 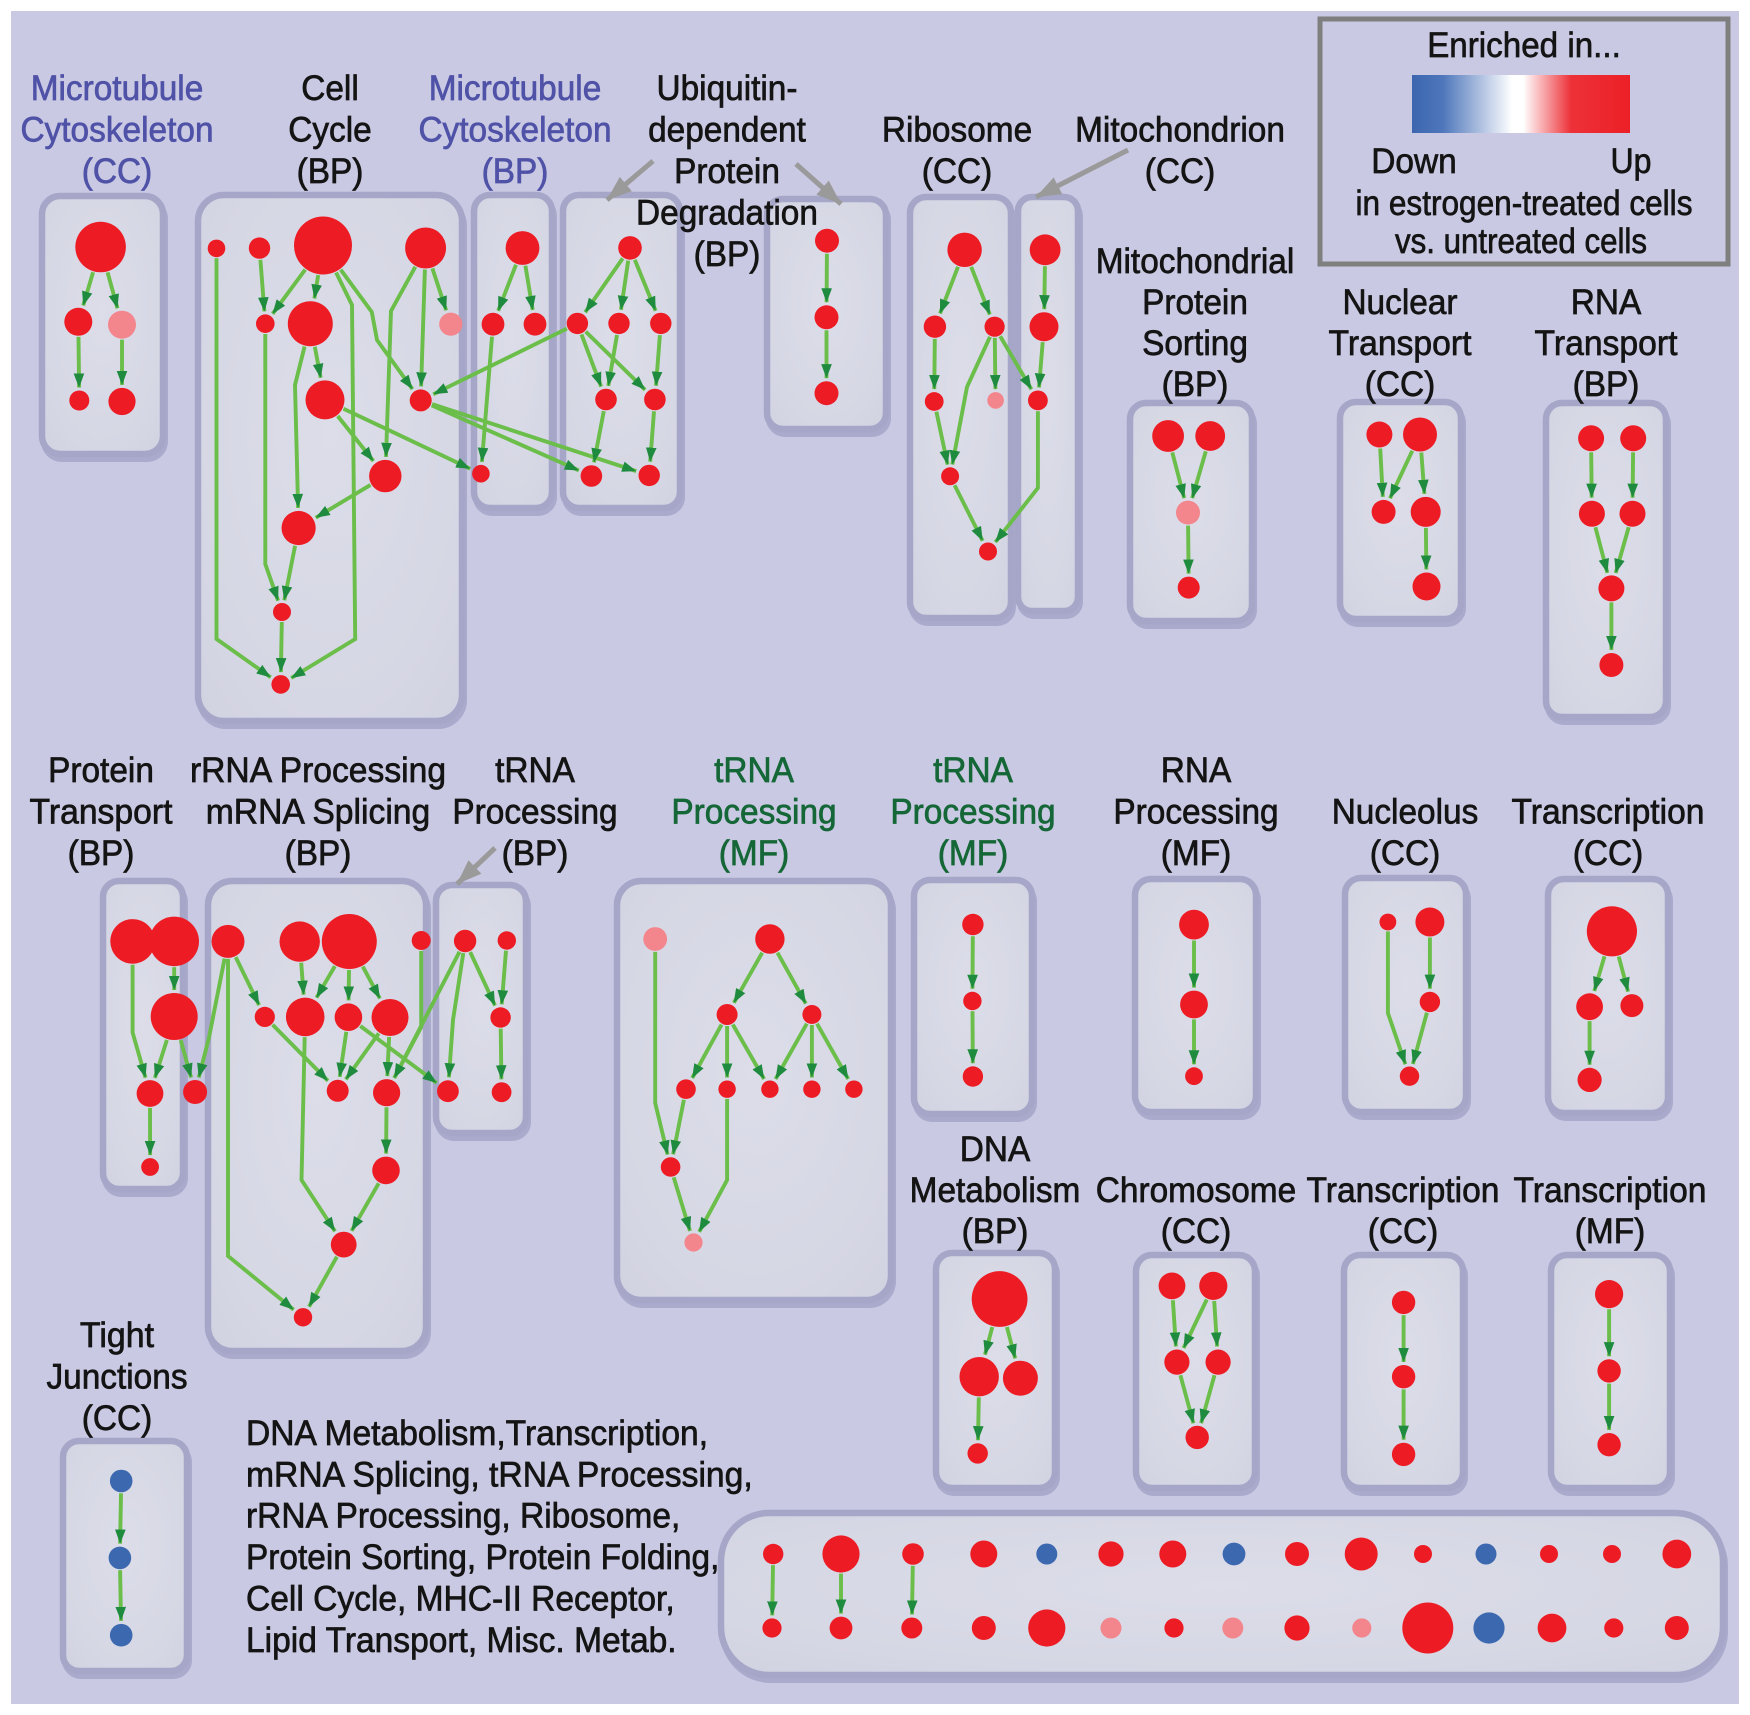 What do you see at coordinates (477, 1433) in the screenshot?
I see `svg-text: DNA Metabolism,Transcription,` at bounding box center [477, 1433].